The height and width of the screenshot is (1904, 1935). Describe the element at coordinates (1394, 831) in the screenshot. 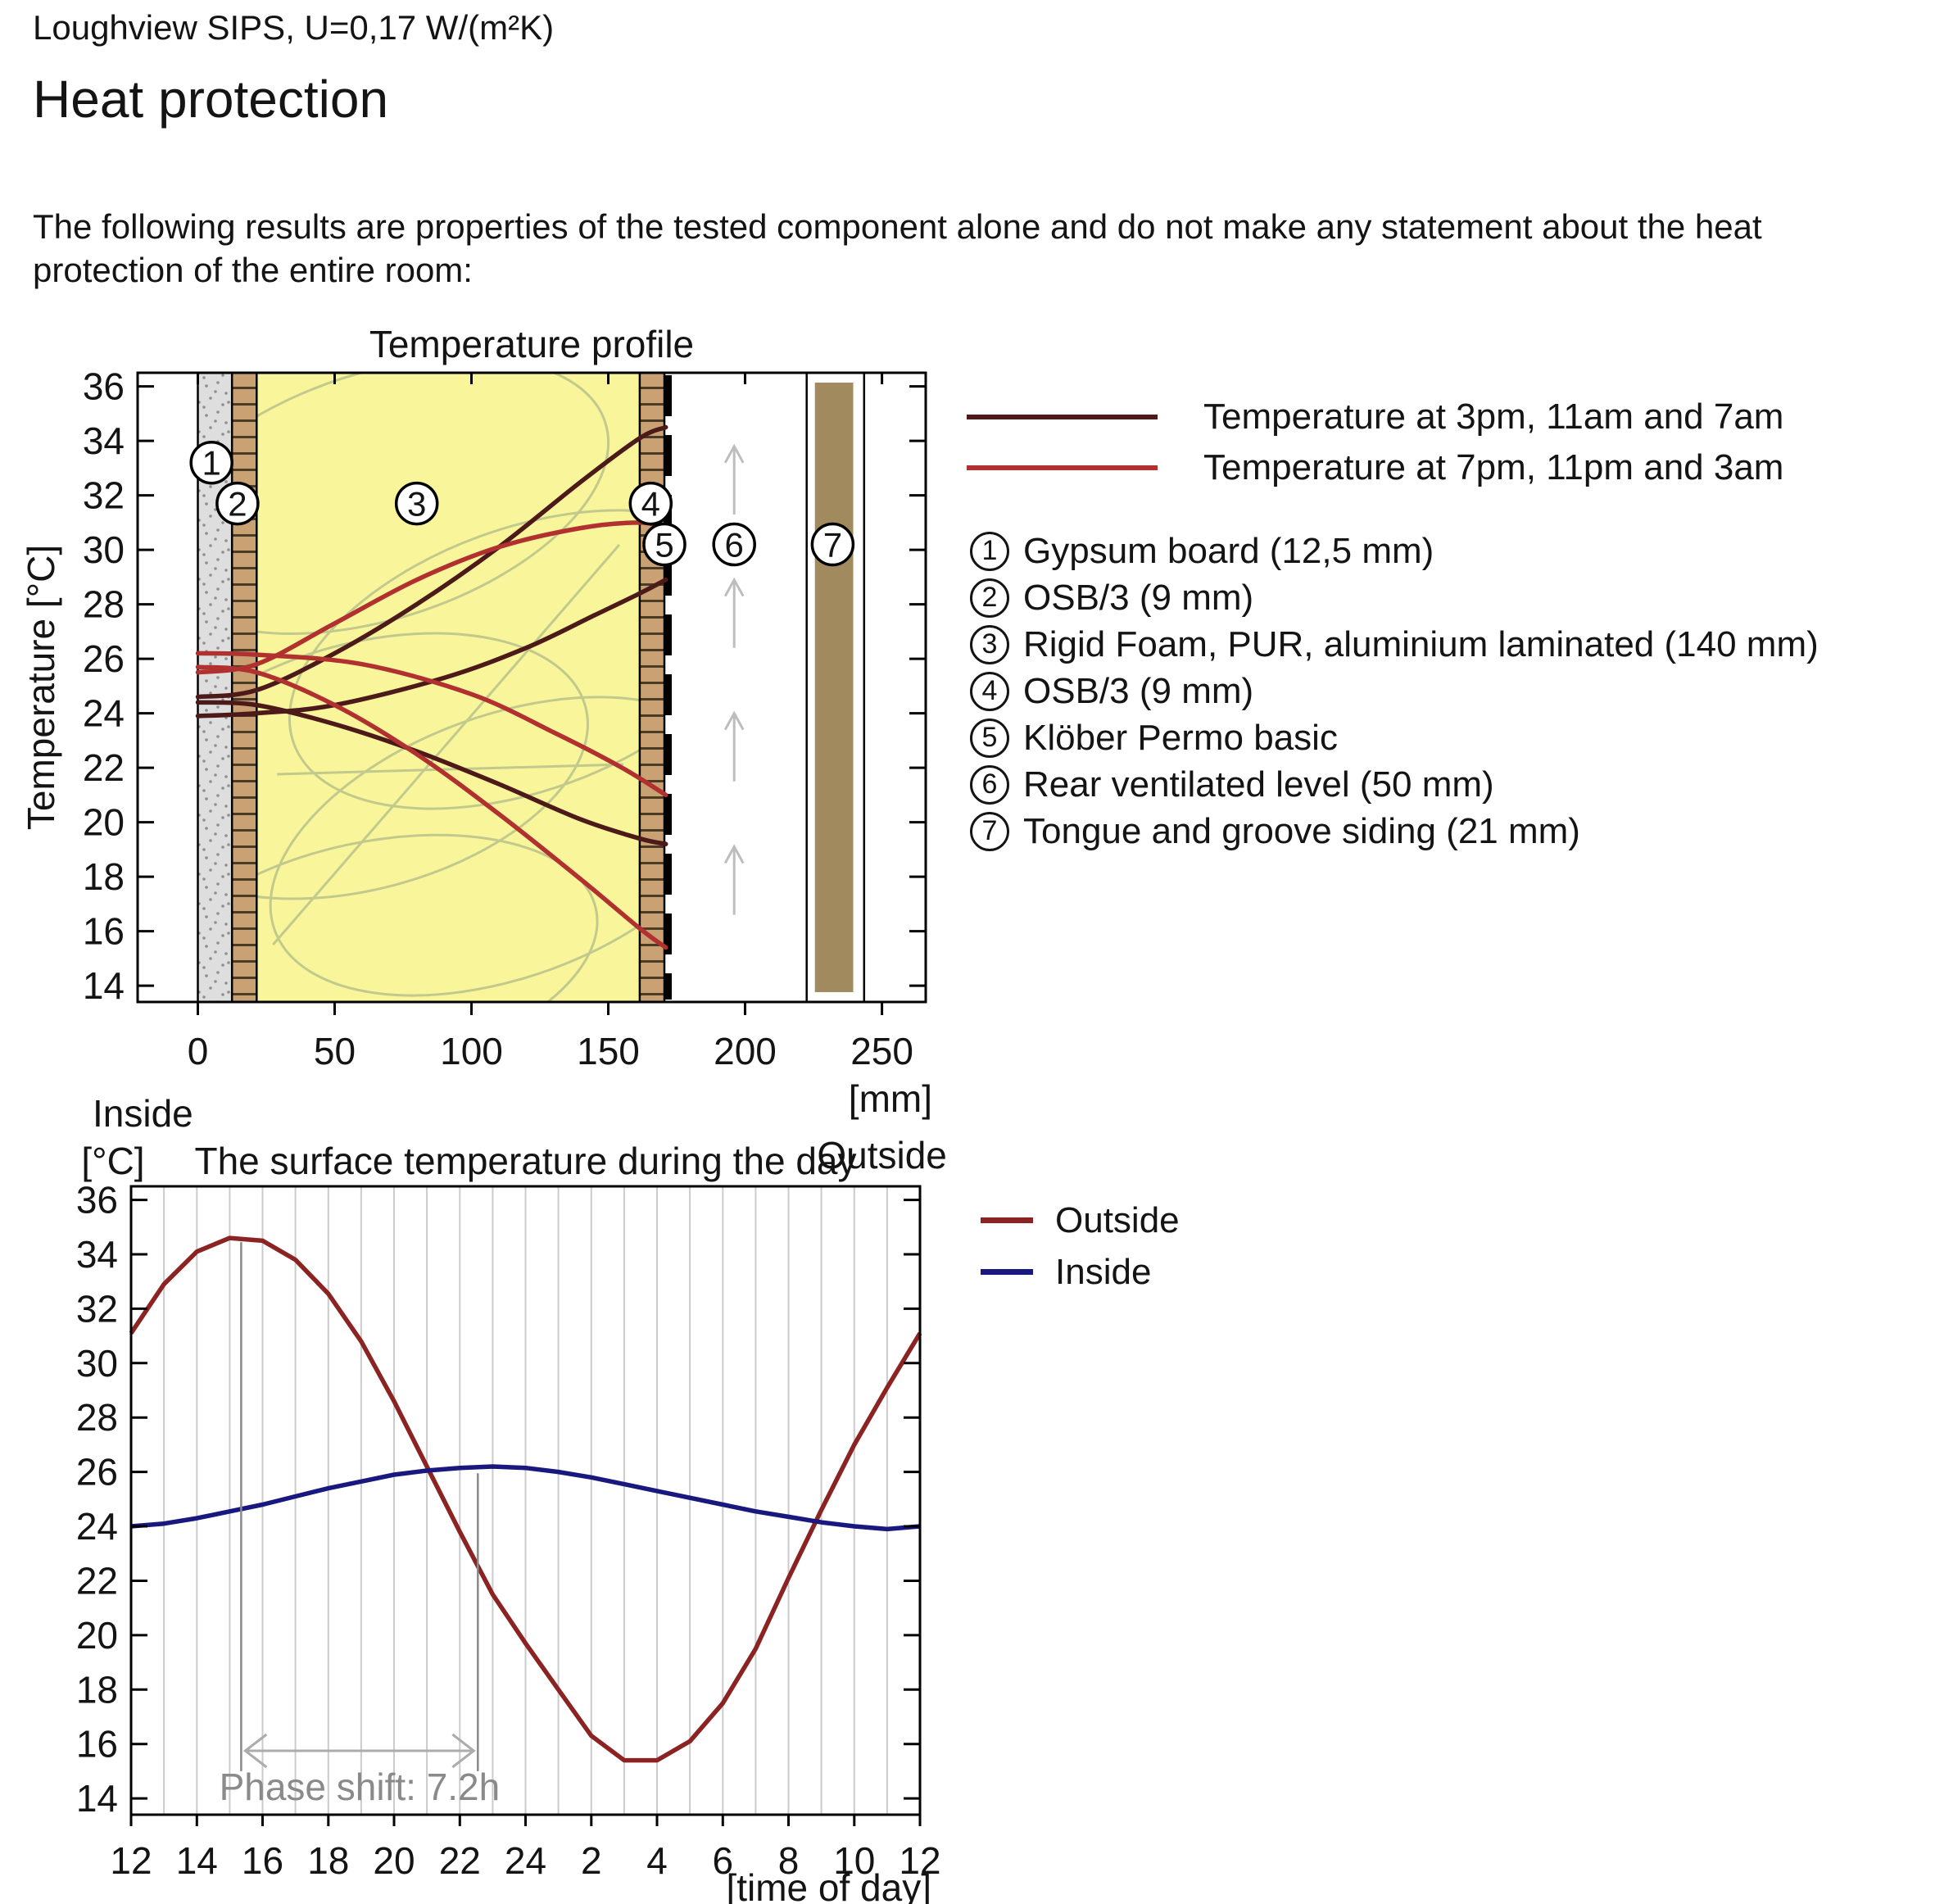

I see `layer-list-item: 7 Tongue and groove siding (21 mm)` at that location.